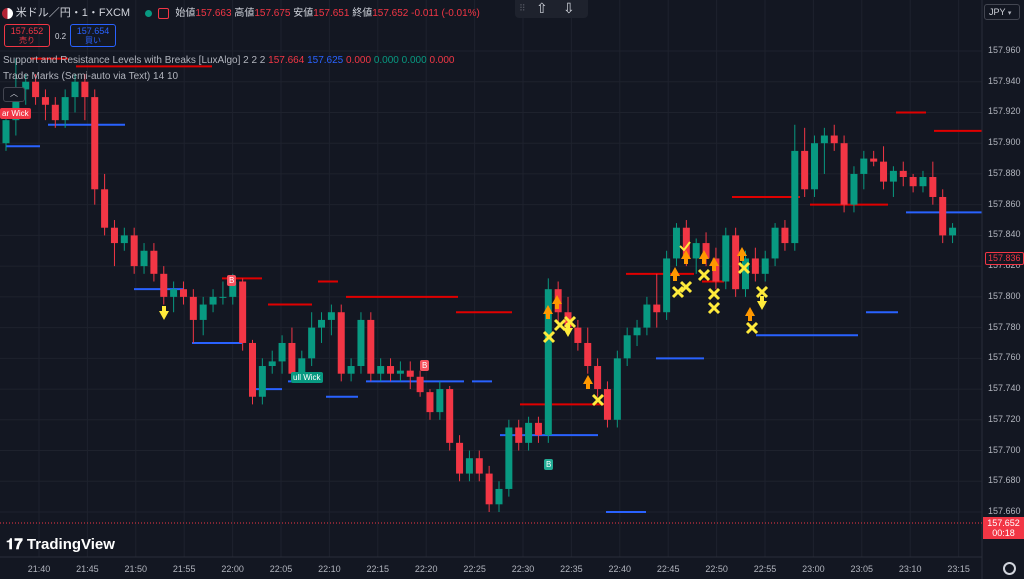 Image resolution: width=1024 pixels, height=579 pixels. What do you see at coordinates (1004, 480) in the screenshot?
I see `price-axis-label: 157.680` at bounding box center [1004, 480].